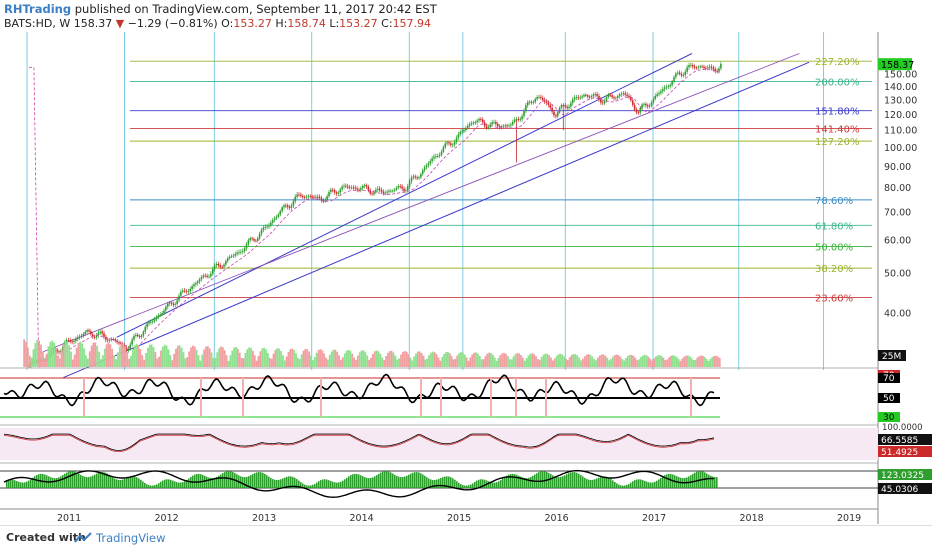 The height and width of the screenshot is (551, 932). What do you see at coordinates (895, 64) in the screenshot?
I see `last-price-tag` at bounding box center [895, 64].